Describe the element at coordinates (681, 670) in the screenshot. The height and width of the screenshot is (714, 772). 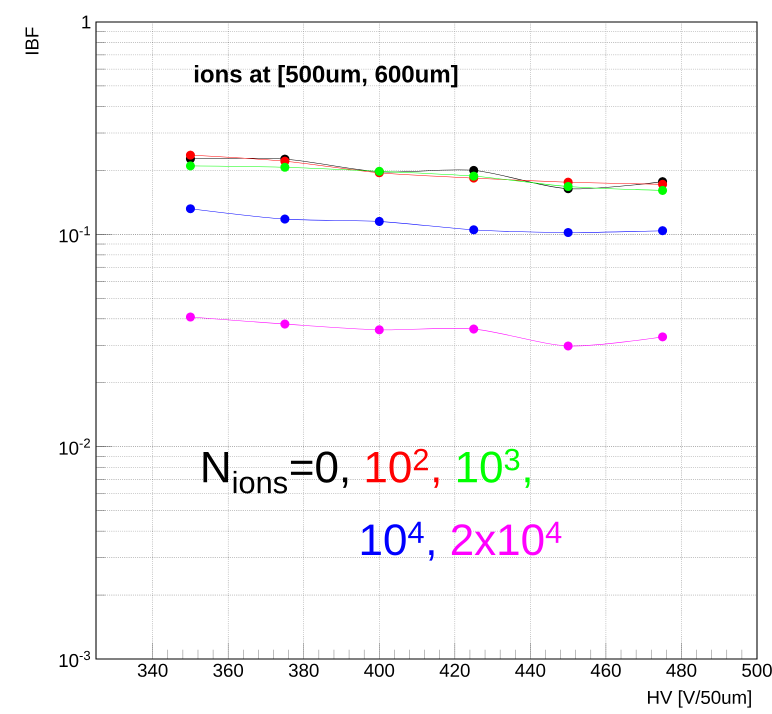
I see `x-tick-label: 480` at that location.